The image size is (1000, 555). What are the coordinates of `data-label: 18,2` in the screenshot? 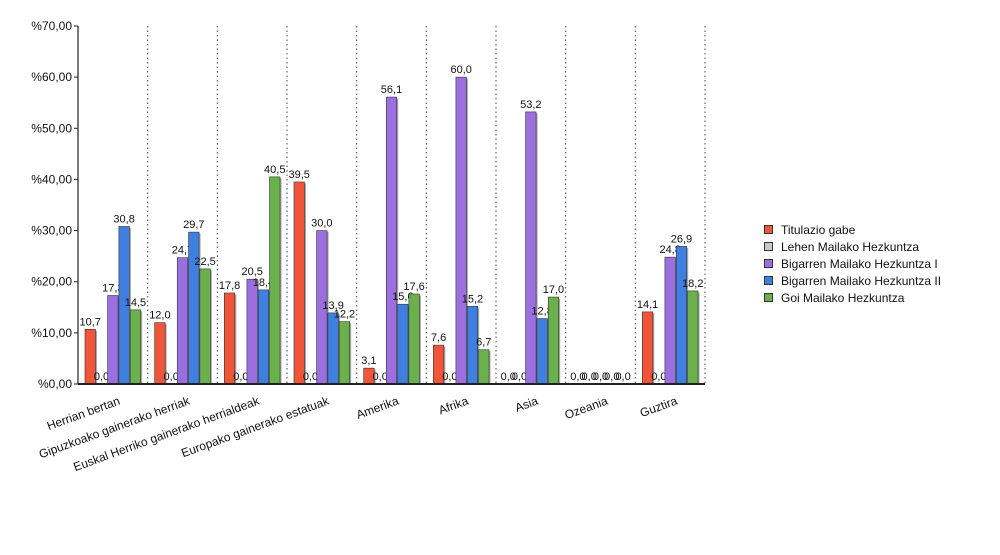 It's located at (692, 284).